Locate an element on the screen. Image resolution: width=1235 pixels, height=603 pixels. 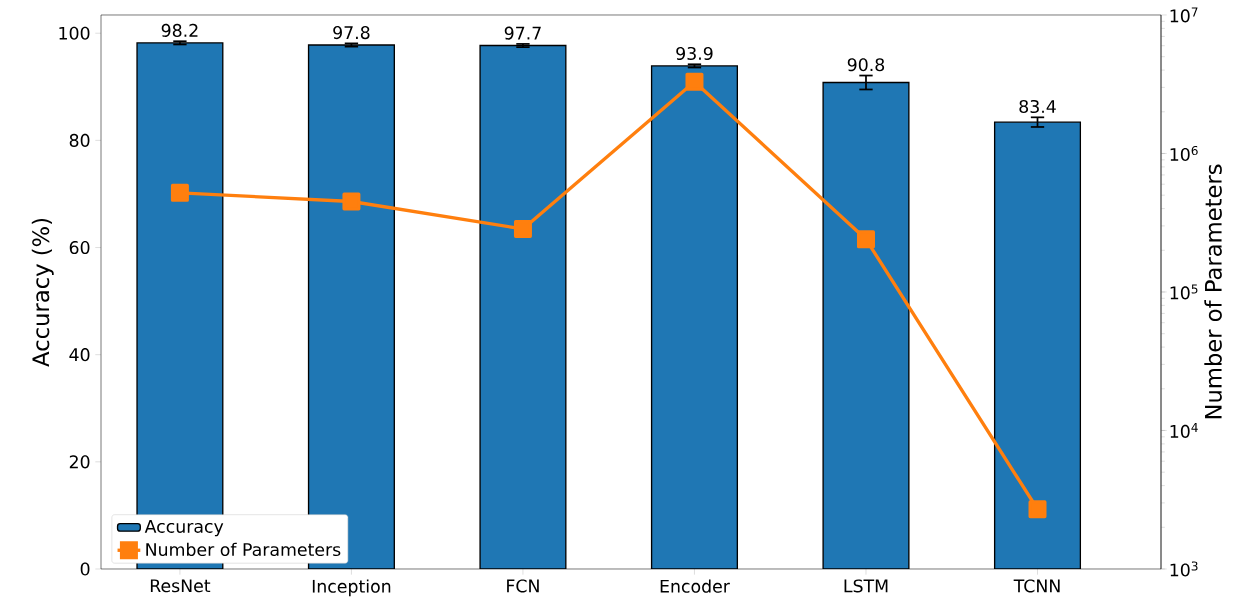
x-tick-label: LSTM is located at coordinates (866, 586).